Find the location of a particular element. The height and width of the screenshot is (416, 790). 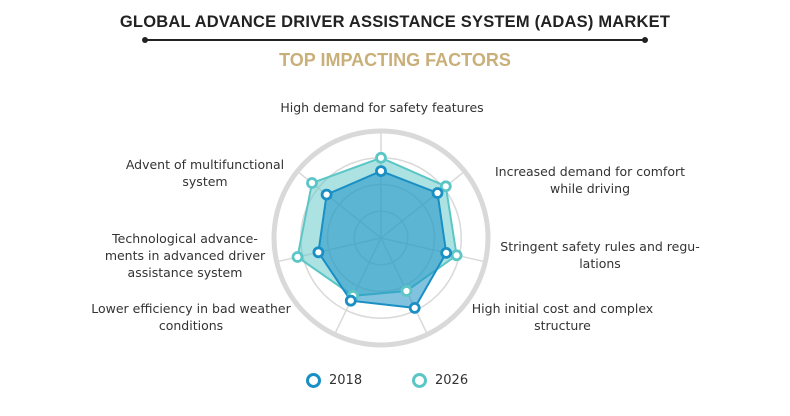

series-2018-area is located at coordinates (382, 239).